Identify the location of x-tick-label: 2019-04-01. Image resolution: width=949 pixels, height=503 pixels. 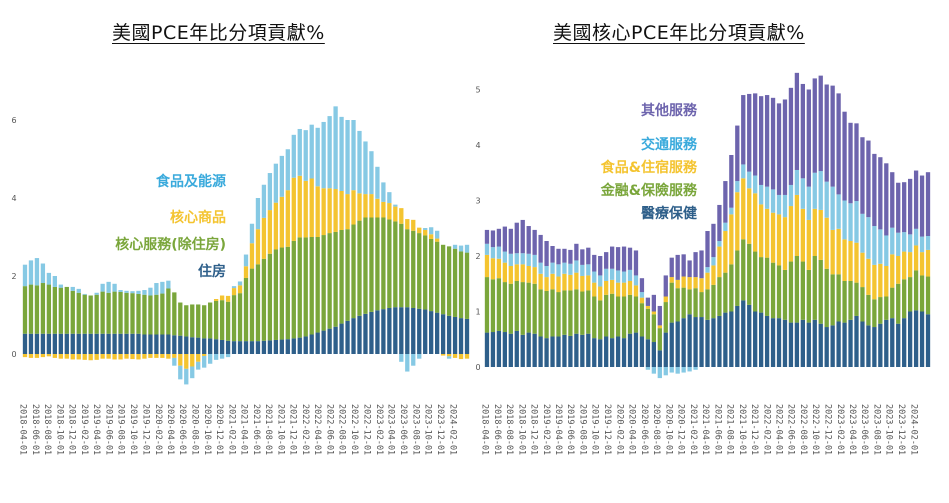
(558, 429).